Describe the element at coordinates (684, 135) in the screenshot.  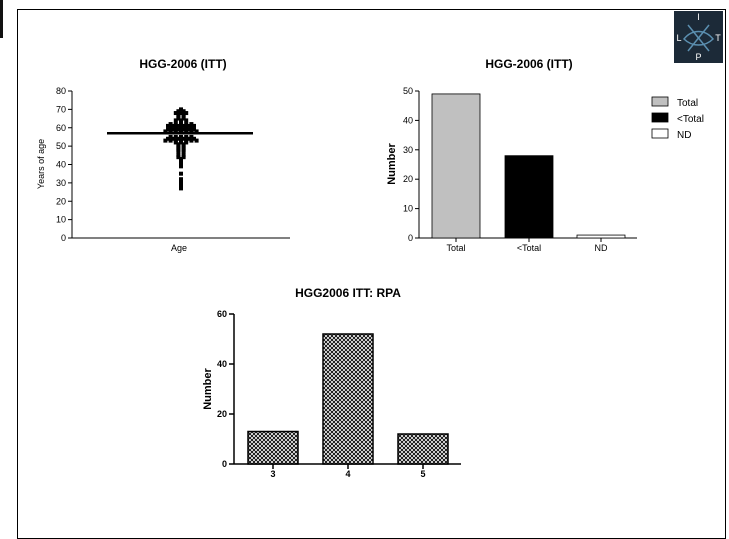
I see `chart2-legend-label: ND` at that location.